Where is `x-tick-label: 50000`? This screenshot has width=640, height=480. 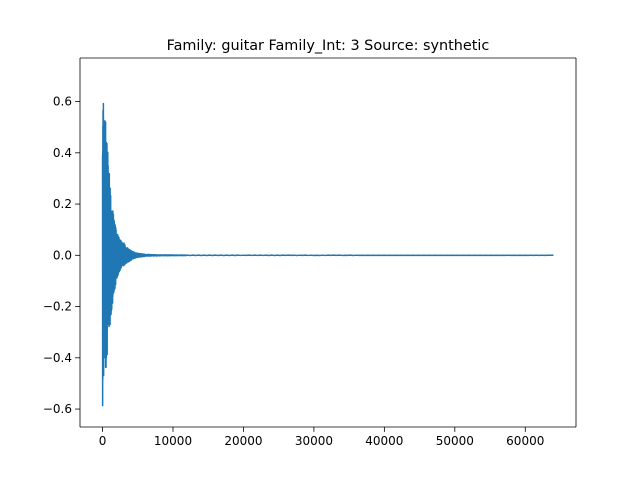
x-tick-label: 50000 is located at coordinates (455, 441).